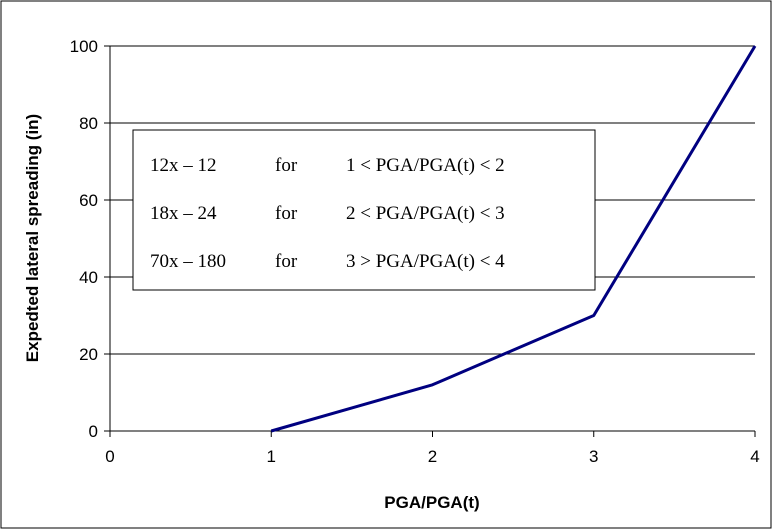  Describe the element at coordinates (593, 456) in the screenshot. I see `x-tick-label-3: 3` at that location.